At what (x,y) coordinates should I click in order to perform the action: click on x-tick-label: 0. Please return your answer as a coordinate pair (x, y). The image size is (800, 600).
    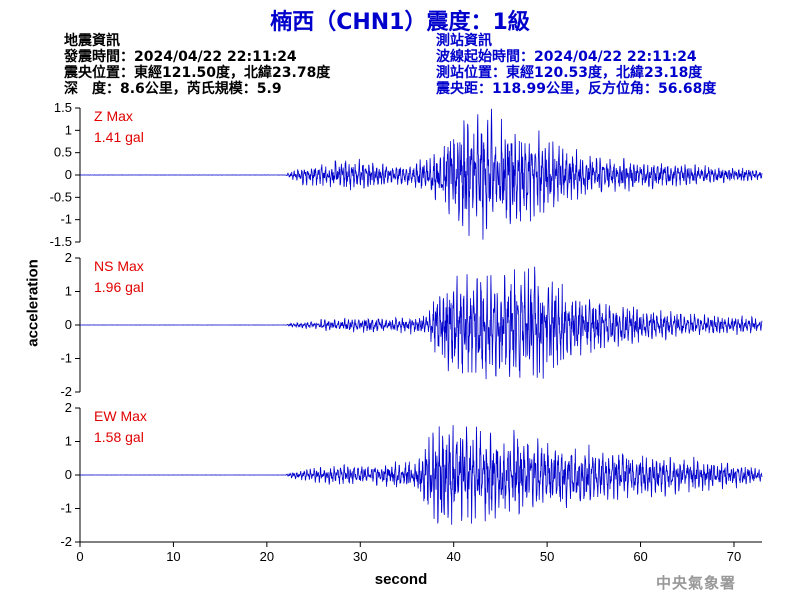
    Looking at the image, I should click on (79, 556).